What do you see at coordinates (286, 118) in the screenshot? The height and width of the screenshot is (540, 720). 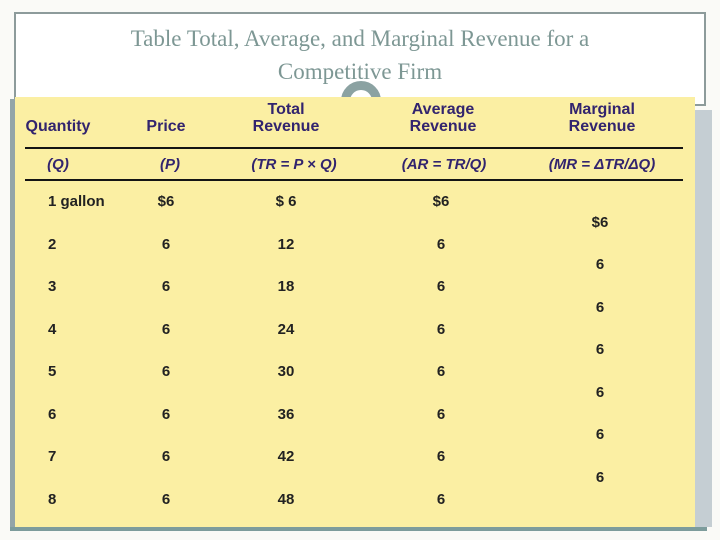 I see `column-header: Total Revenue` at bounding box center [286, 118].